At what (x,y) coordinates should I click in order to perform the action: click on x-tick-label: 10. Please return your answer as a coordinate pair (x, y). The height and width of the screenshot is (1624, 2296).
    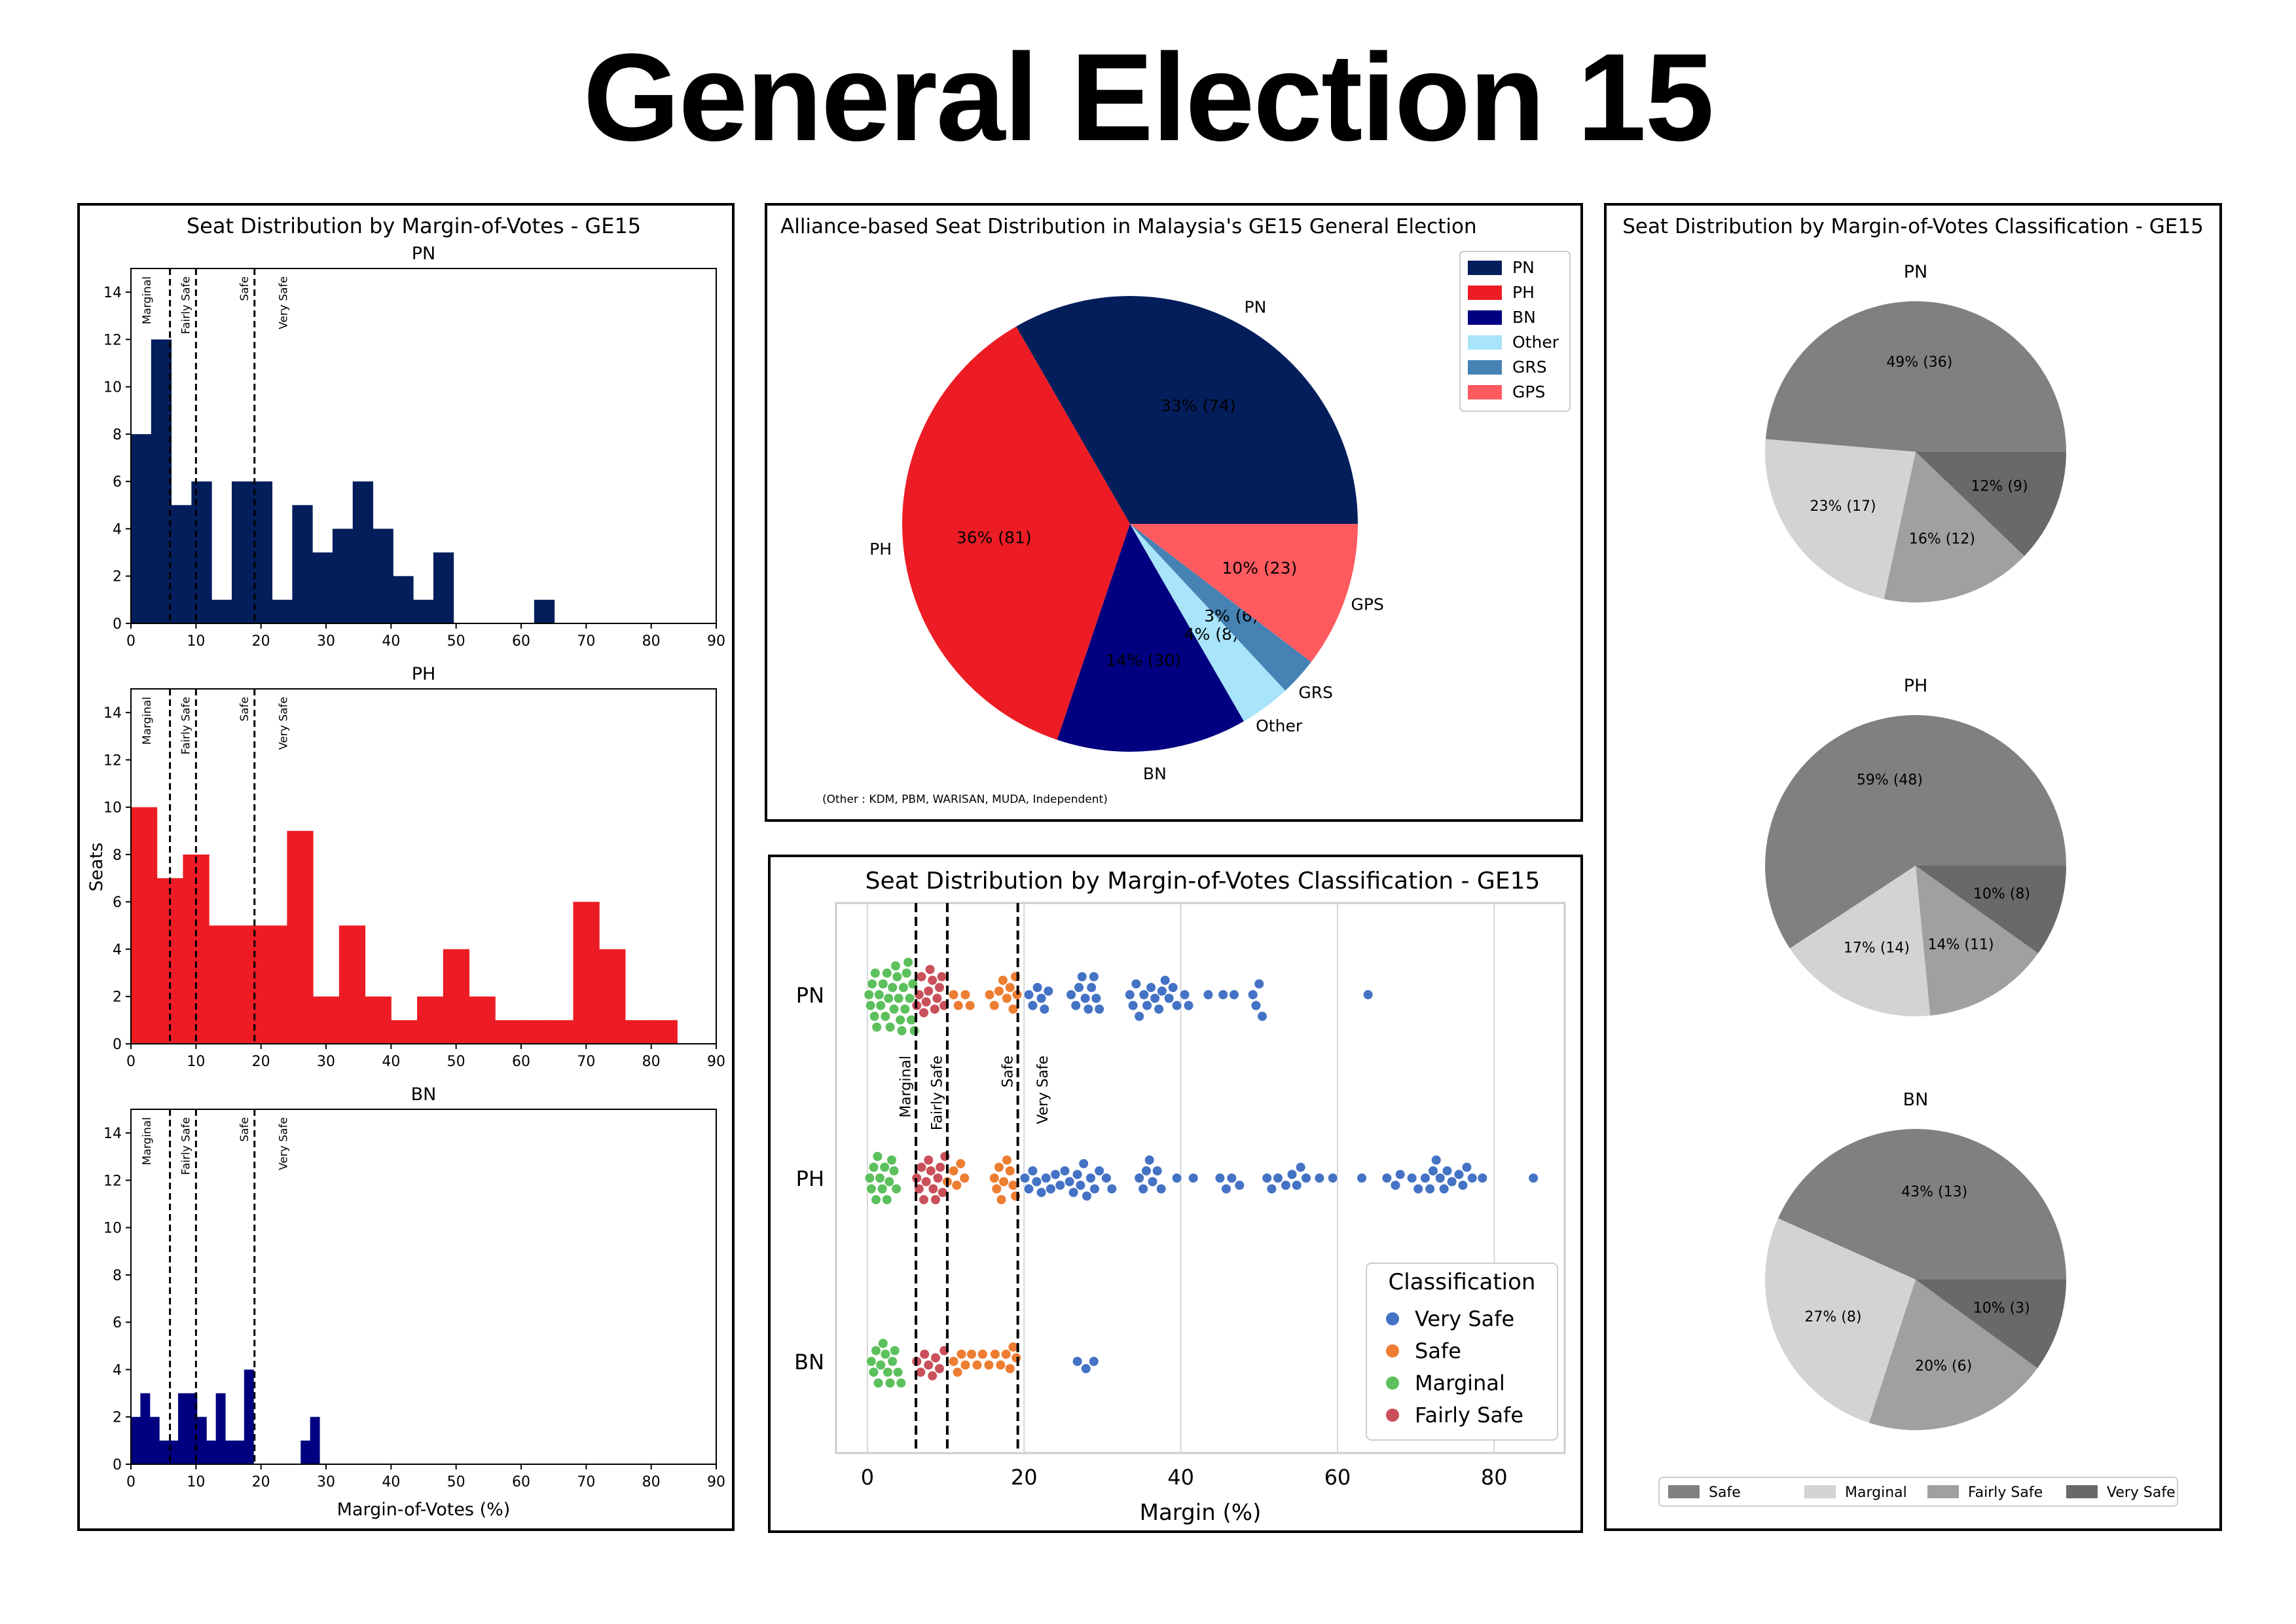
    Looking at the image, I should click on (196, 1062).